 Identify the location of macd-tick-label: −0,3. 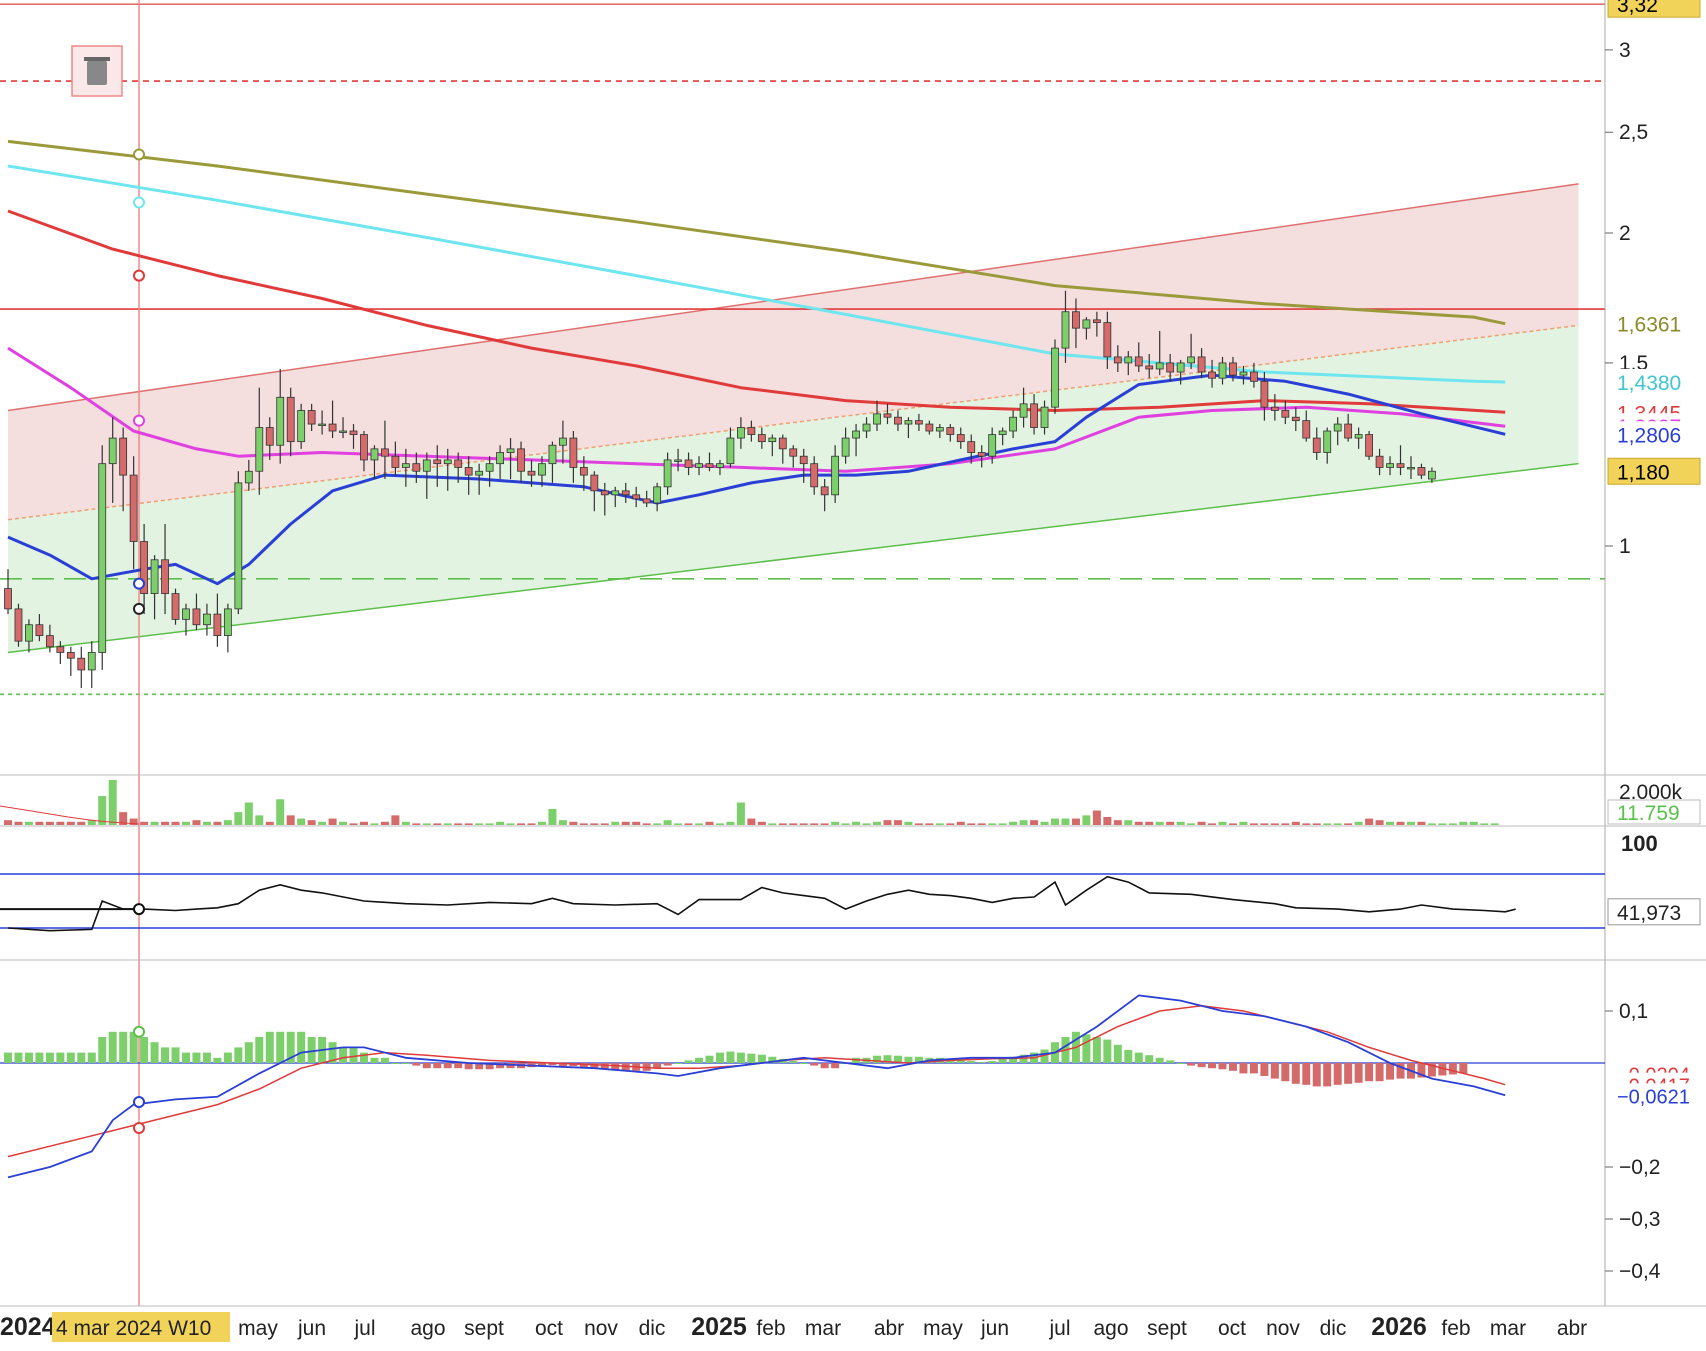
(1639, 1219).